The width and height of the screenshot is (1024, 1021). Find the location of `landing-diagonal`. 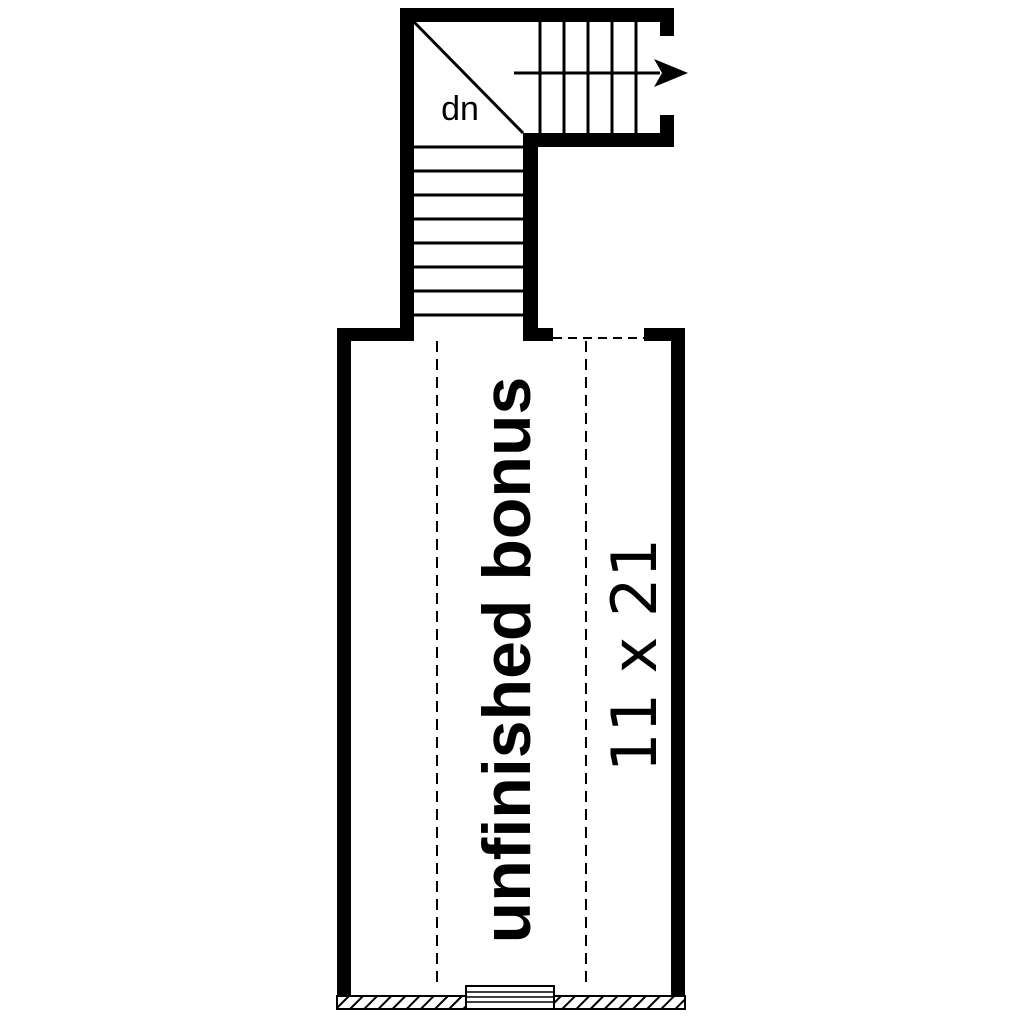

landing-diagonal is located at coordinates (468, 77).